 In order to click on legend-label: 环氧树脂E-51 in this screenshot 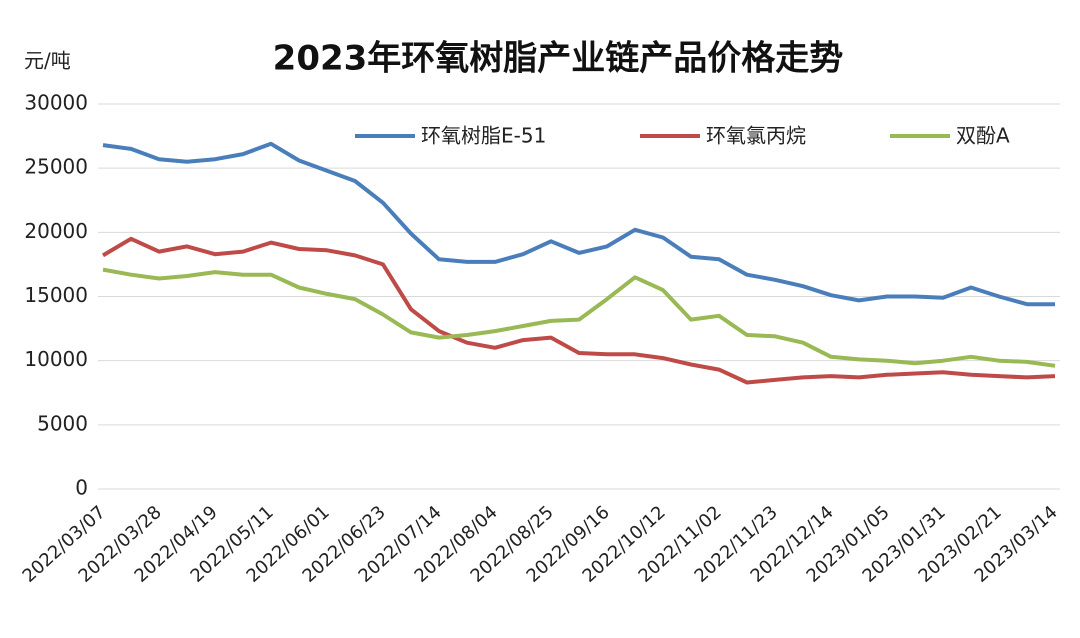, I will do `click(483, 136)`.